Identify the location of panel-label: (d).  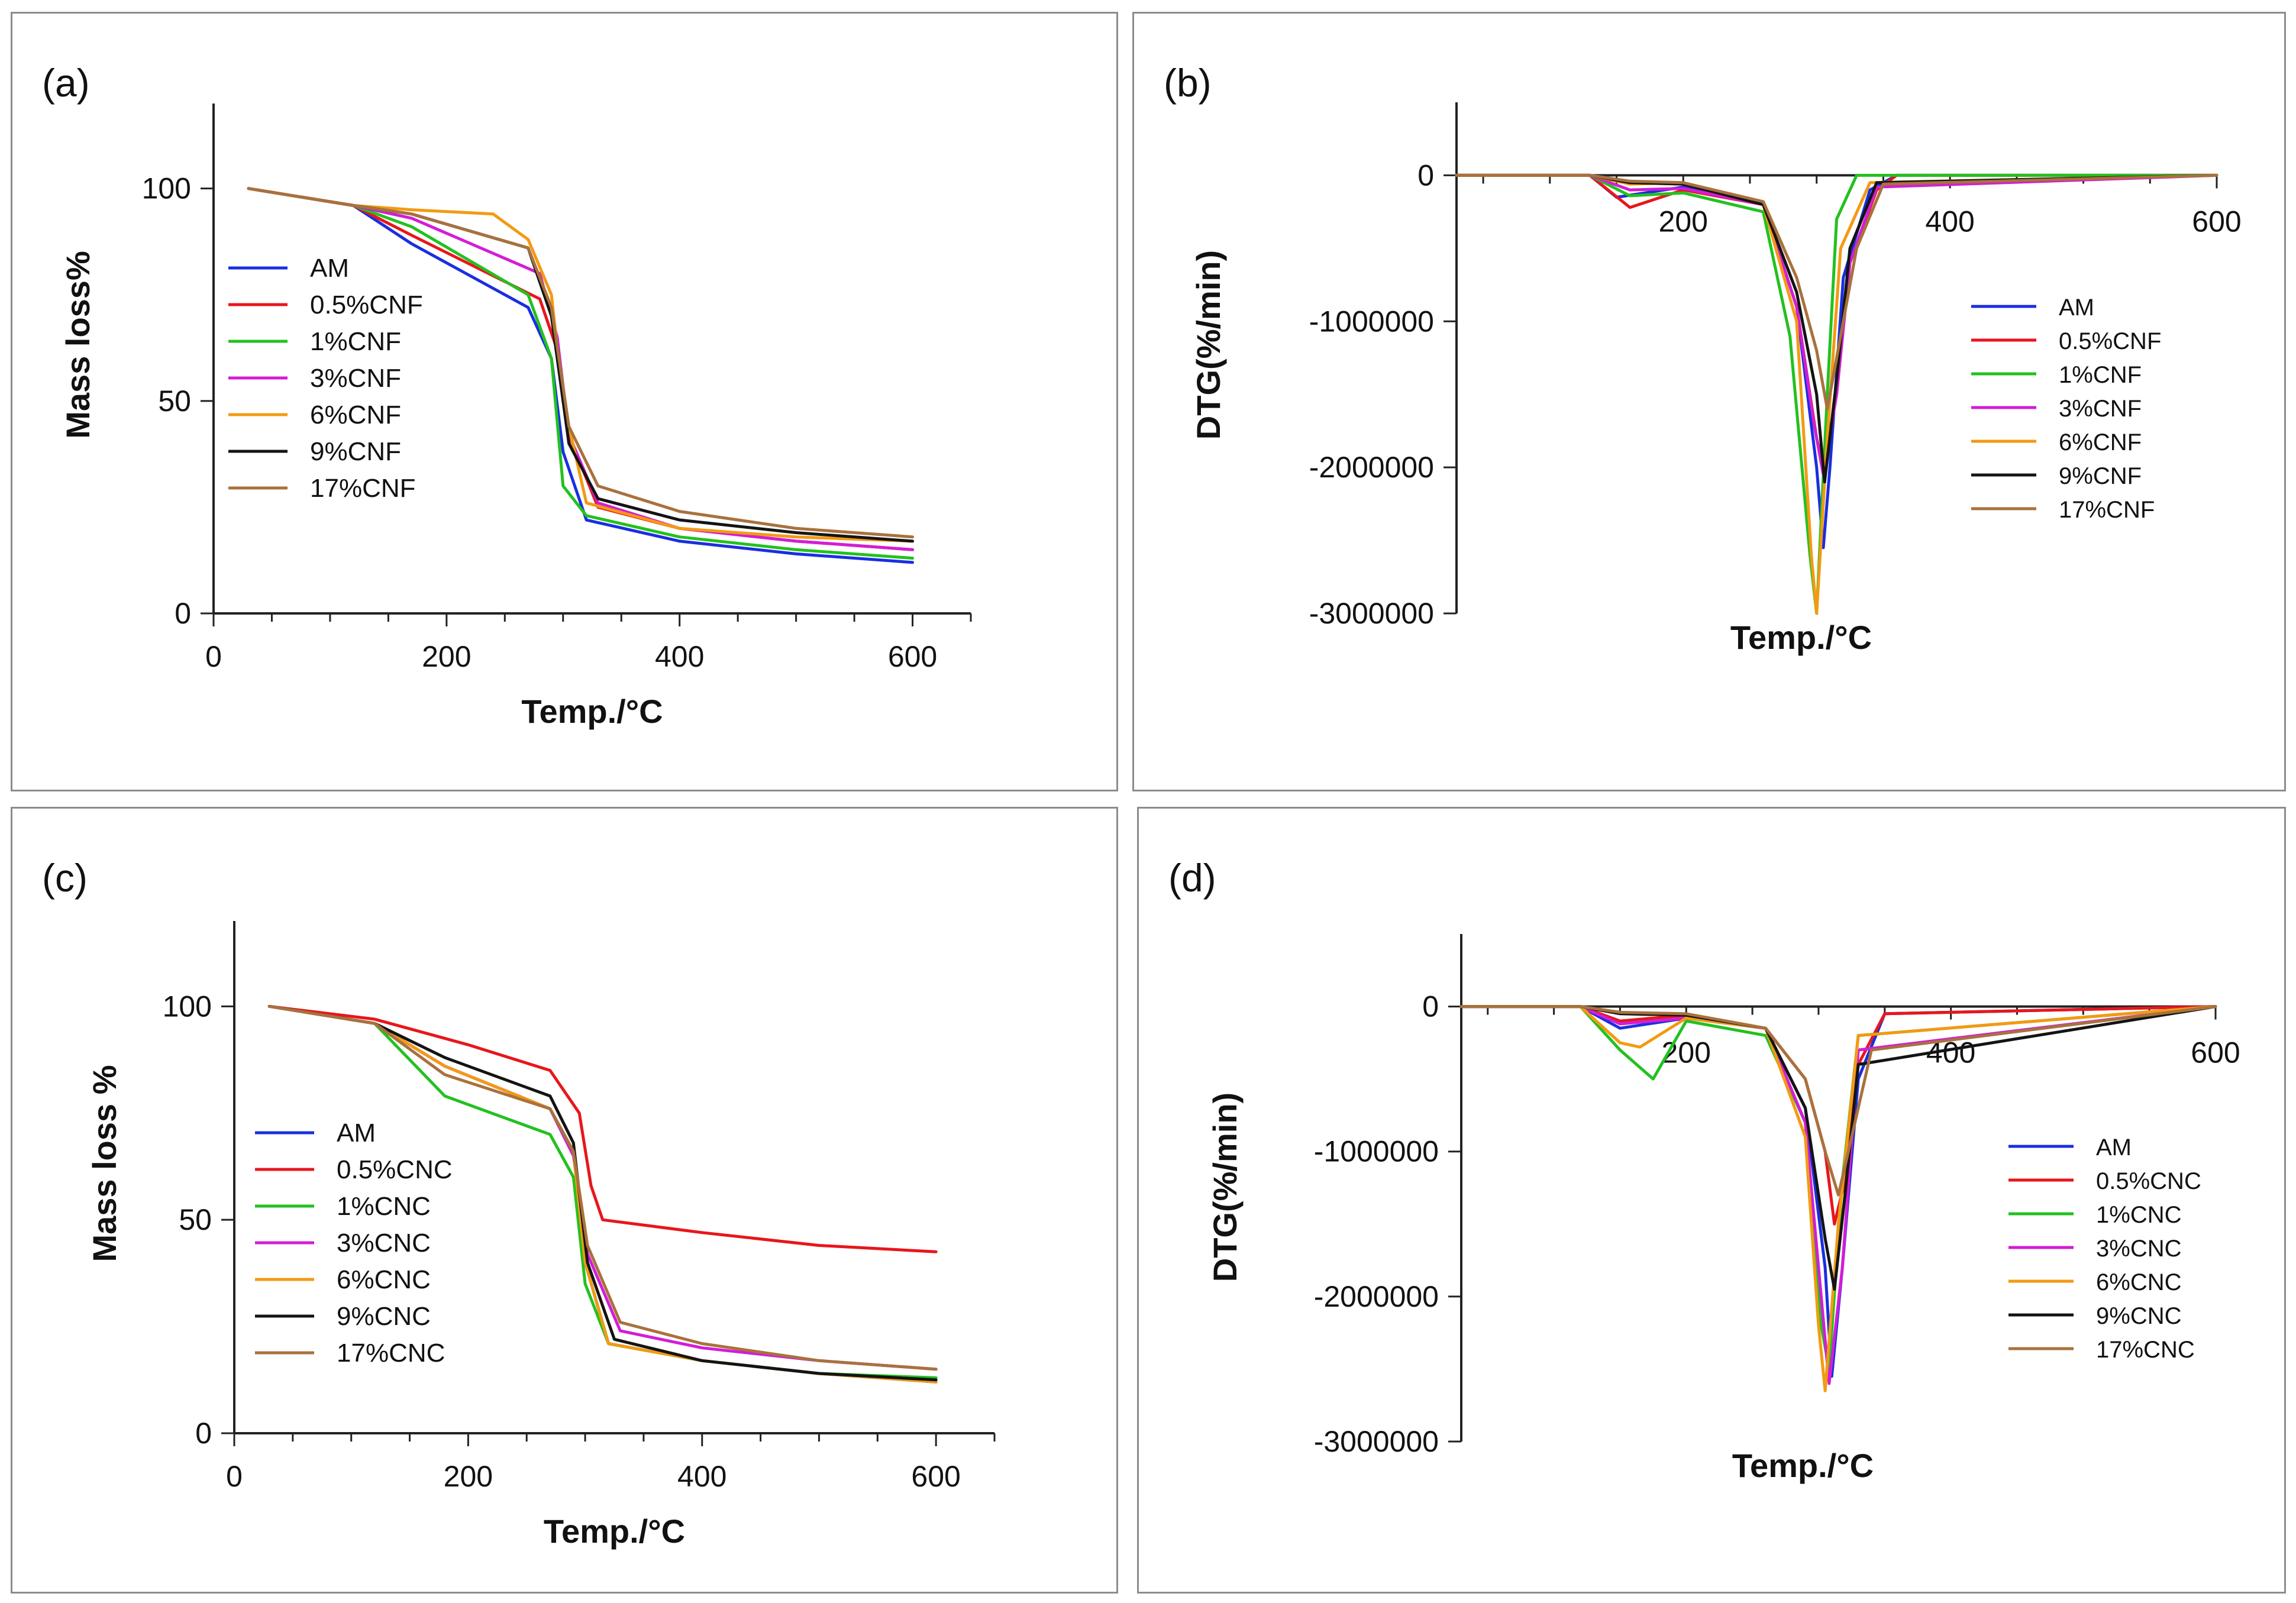
(1192, 878).